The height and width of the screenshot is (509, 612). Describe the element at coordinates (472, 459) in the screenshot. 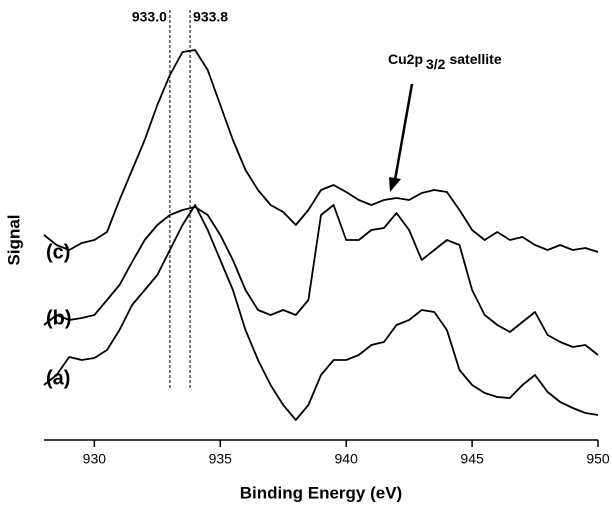

I see `x-tick-label: 945` at that location.